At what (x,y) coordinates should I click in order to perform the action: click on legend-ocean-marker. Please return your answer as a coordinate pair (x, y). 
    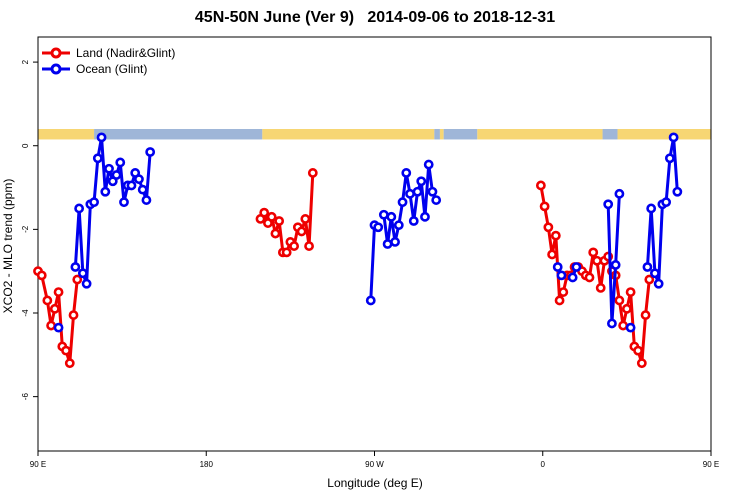
    Looking at the image, I should click on (56, 69).